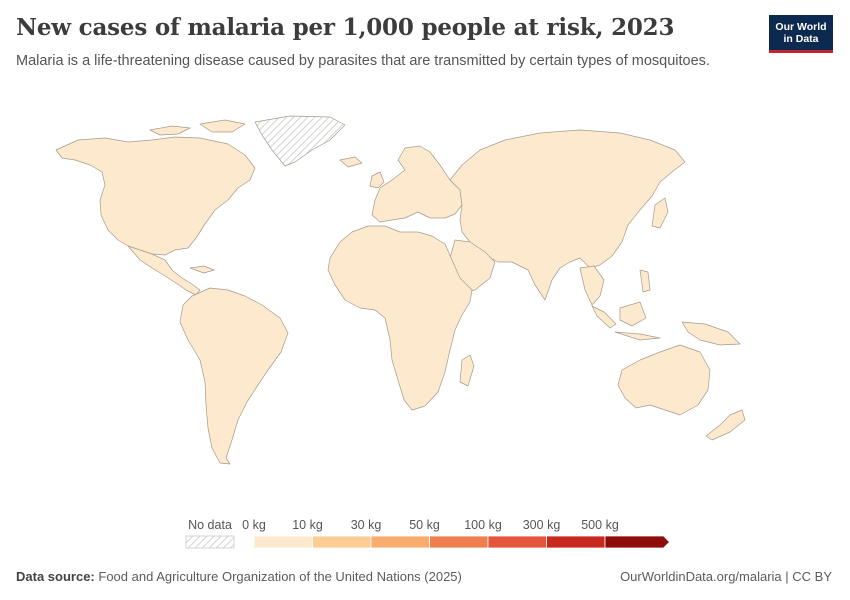 The width and height of the screenshot is (850, 600). Describe the element at coordinates (592, 285) in the screenshot. I see `region-southeast-asia` at that location.